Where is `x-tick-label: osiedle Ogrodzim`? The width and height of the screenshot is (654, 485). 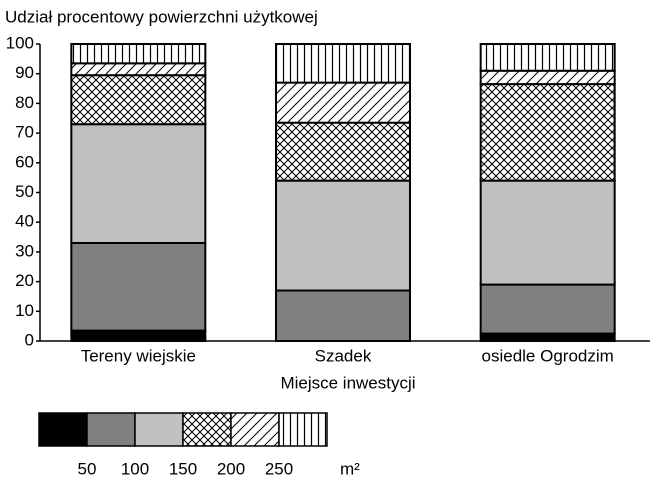 x-tick-label: osiedle Ogrodzim is located at coordinates (548, 355).